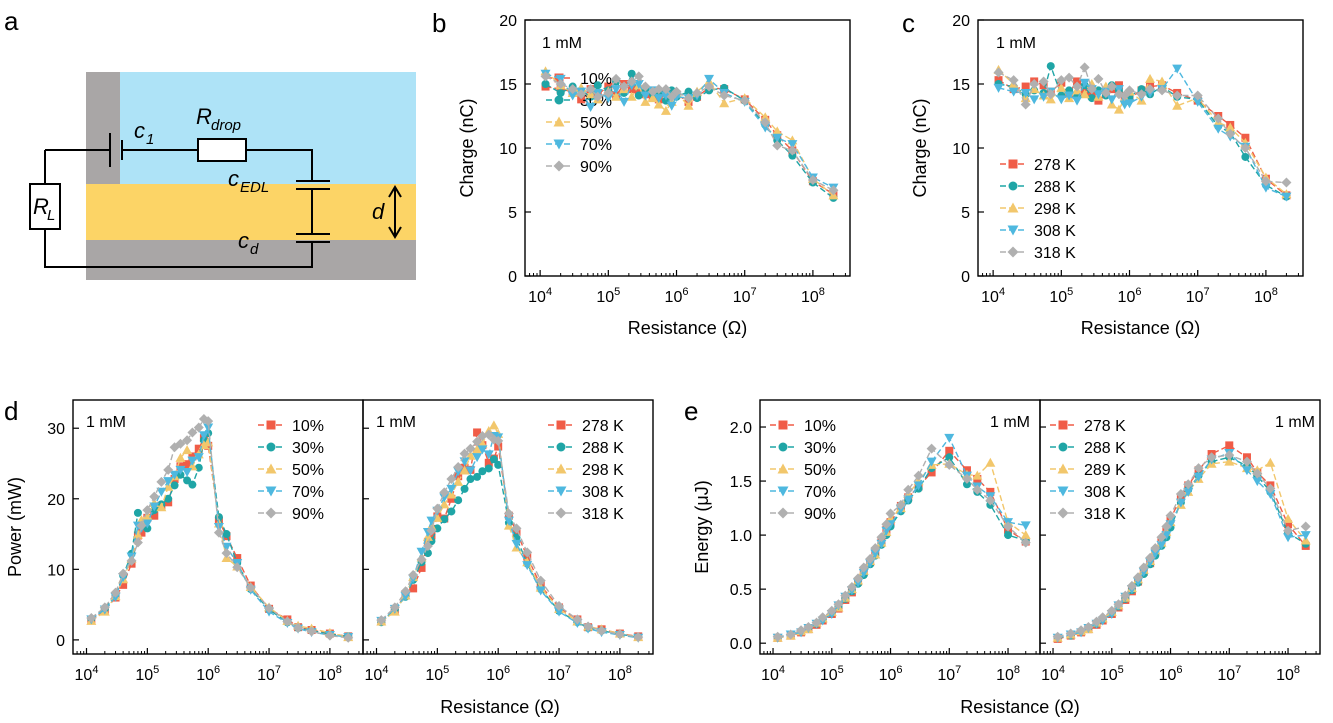 The width and height of the screenshot is (1333, 723). What do you see at coordinates (15, 527) in the screenshot?
I see `y-axis-label: Power (mW)` at bounding box center [15, 527].